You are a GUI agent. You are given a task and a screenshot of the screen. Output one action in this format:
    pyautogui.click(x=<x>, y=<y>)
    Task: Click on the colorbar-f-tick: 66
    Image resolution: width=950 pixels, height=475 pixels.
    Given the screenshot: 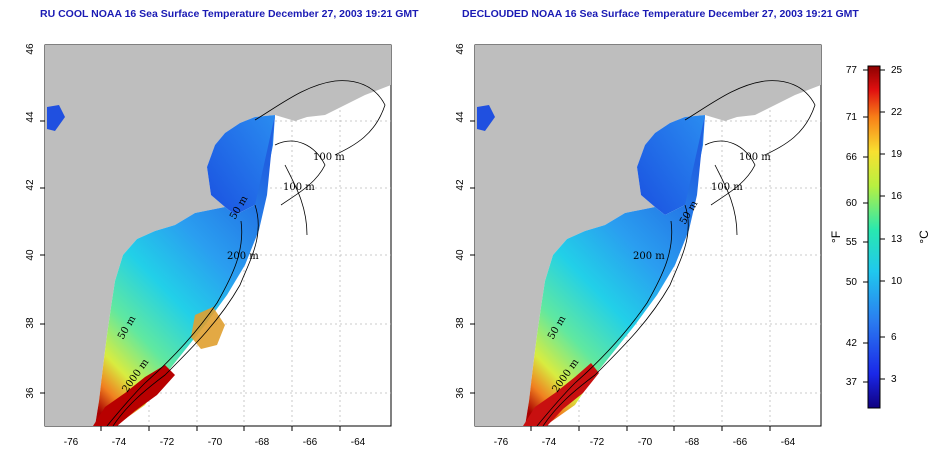 What is the action you would take?
    pyautogui.click(x=852, y=157)
    